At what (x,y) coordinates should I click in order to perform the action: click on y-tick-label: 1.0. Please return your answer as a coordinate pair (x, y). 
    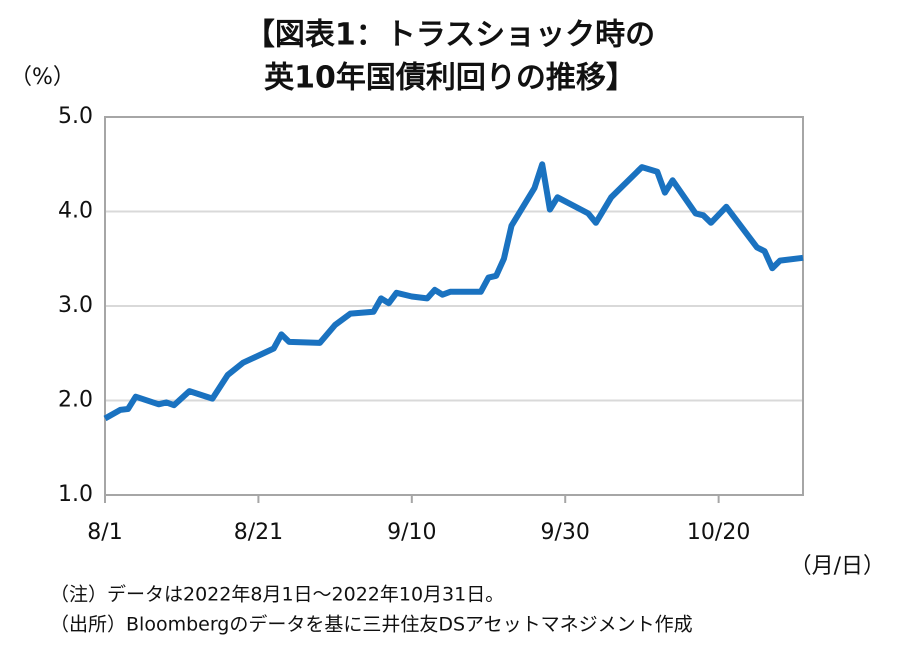
    Looking at the image, I should click on (75, 494).